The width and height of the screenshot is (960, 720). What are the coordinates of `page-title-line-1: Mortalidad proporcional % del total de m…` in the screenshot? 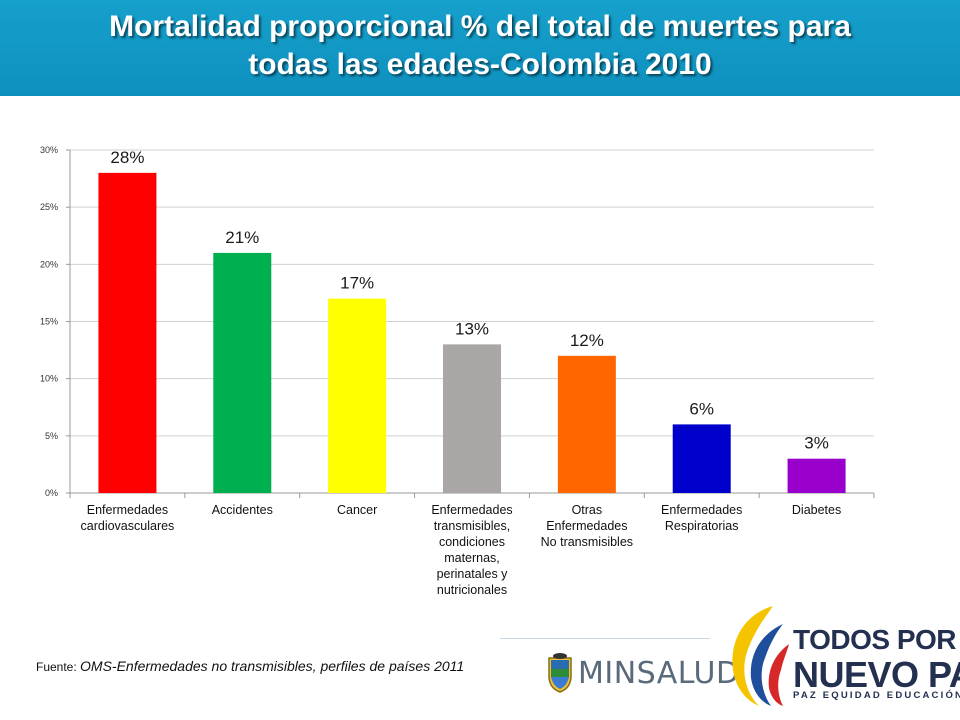 It's located at (480, 26).